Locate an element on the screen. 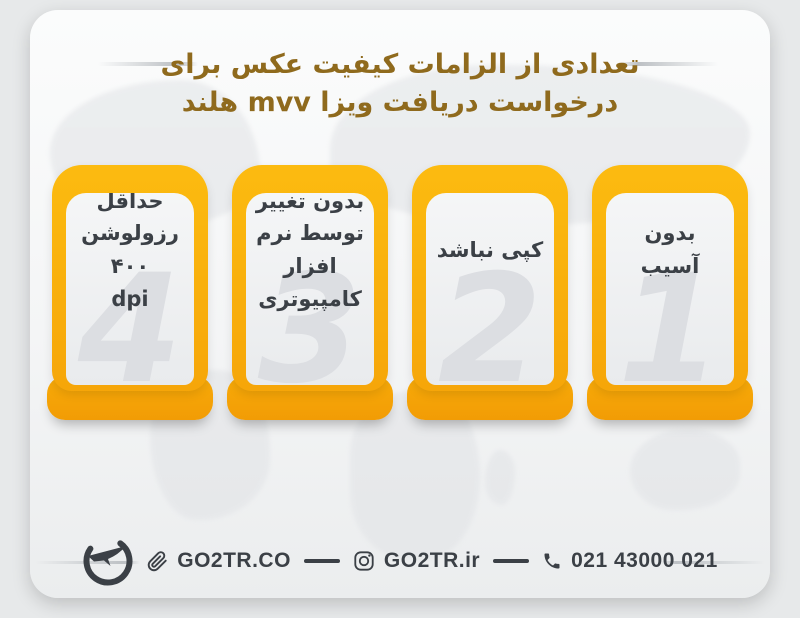 The width and height of the screenshot is (800, 618). card-number: 4 is located at coordinates (130, 314).